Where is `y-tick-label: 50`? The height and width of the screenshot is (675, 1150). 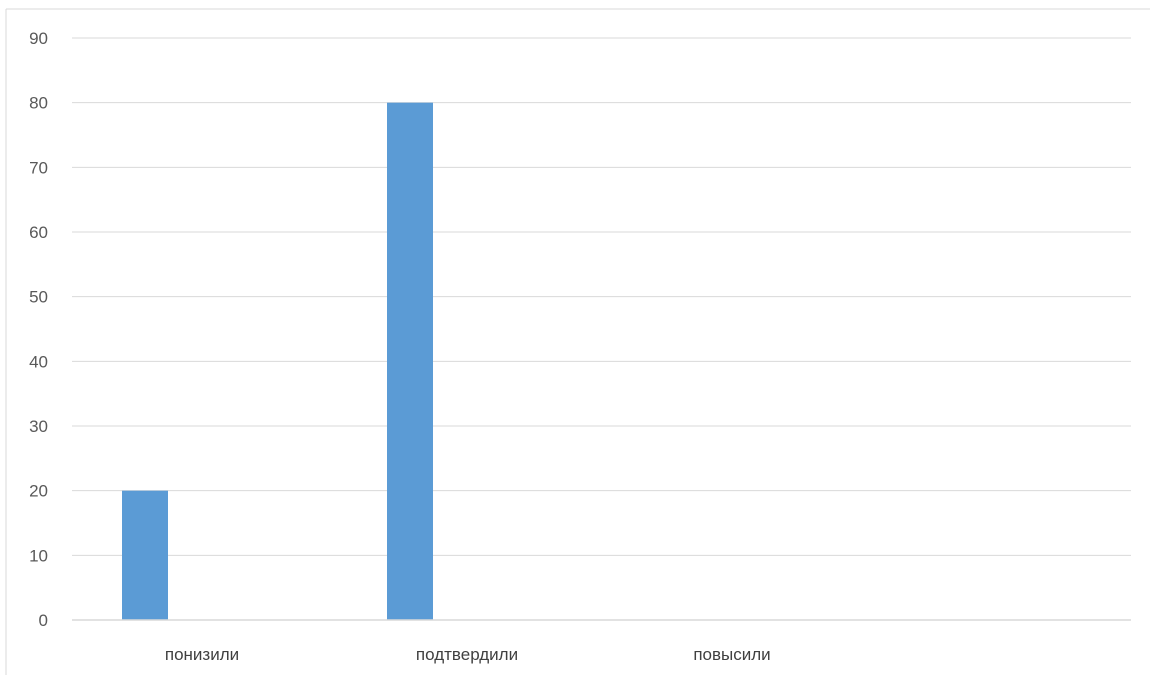
y-tick-label: 50 is located at coordinates (38, 297).